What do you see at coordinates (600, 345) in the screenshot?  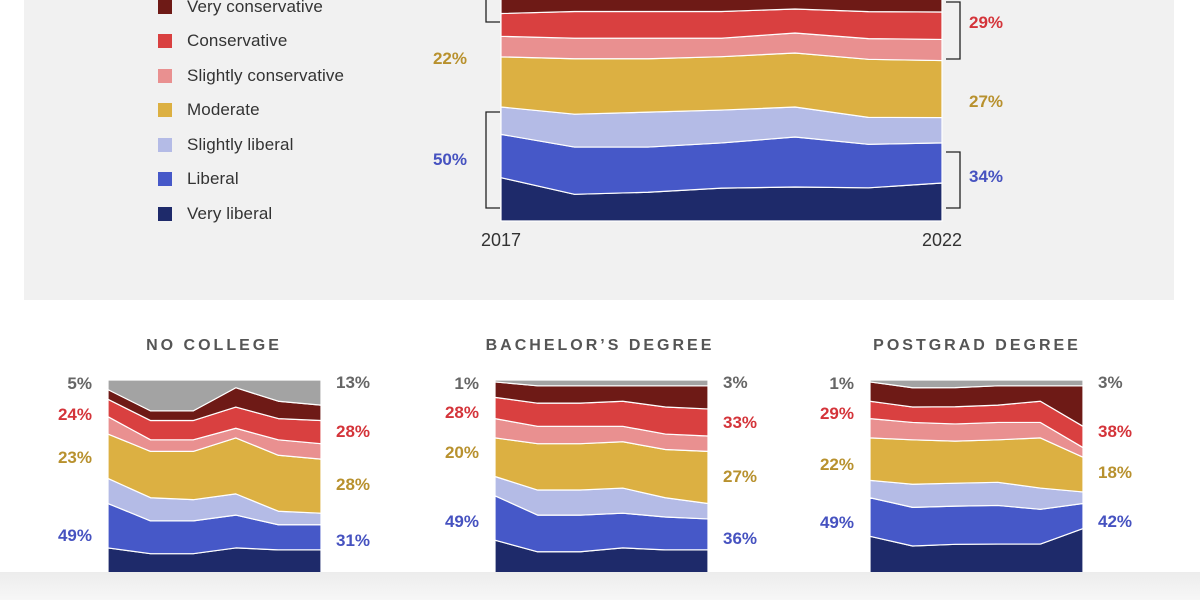 I see `chart-title: BACHELOR’S DEGREE` at bounding box center [600, 345].